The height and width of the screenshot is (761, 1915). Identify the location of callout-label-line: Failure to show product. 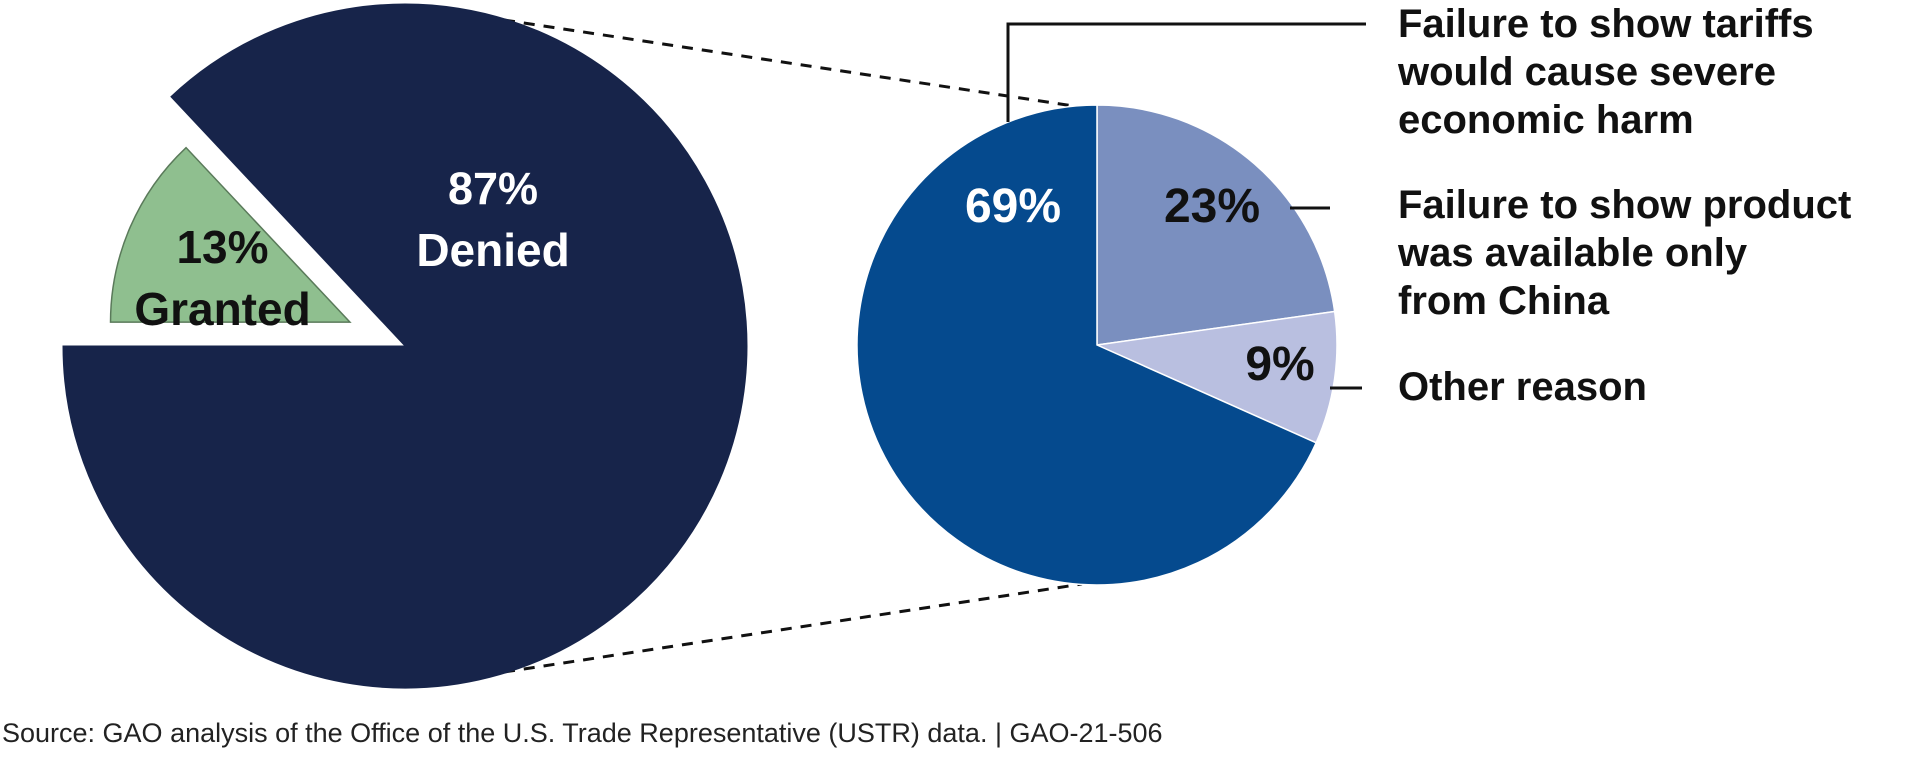
(1624, 205).